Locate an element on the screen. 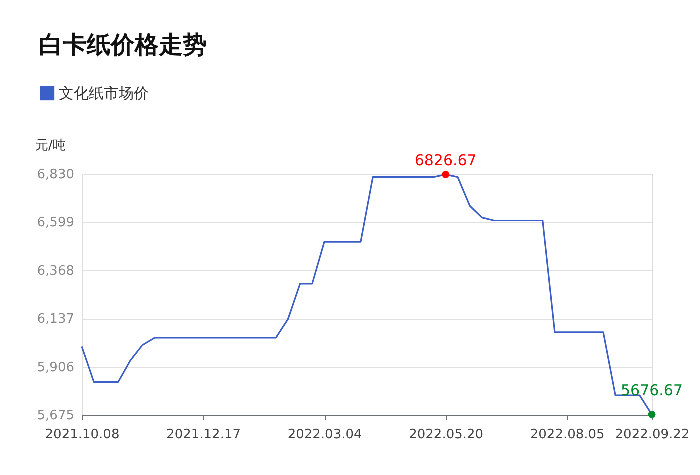 Image resolution: width=700 pixels, height=475 pixels. y-tick-label: 6,137 is located at coordinates (55, 320).